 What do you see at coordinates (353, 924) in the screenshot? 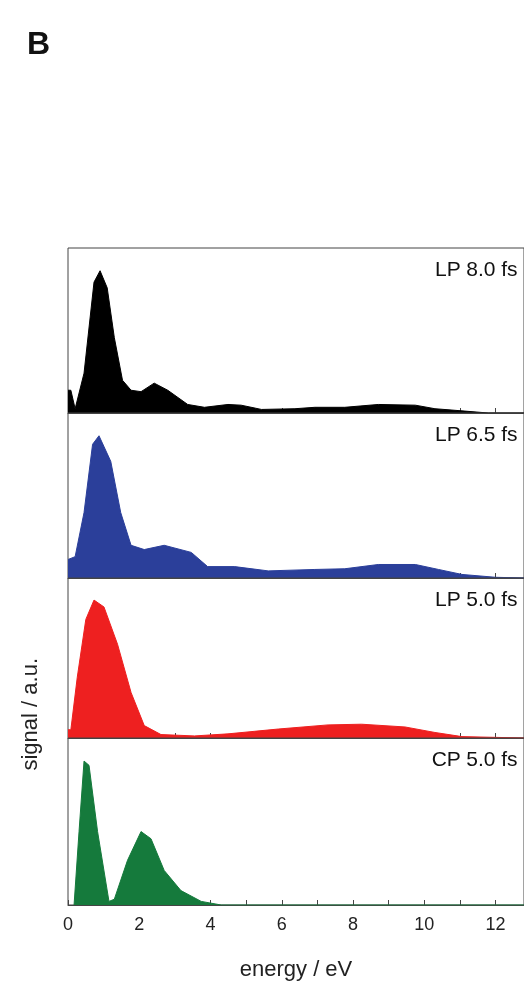
I see `x-tick-label: 8` at bounding box center [353, 924].